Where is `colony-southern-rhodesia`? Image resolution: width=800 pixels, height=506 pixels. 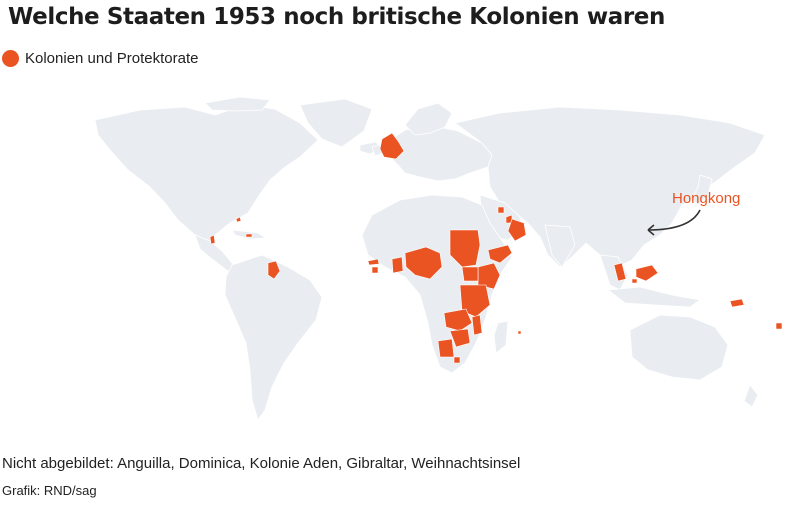
colony-southern-rhodesia is located at coordinates (460, 338).